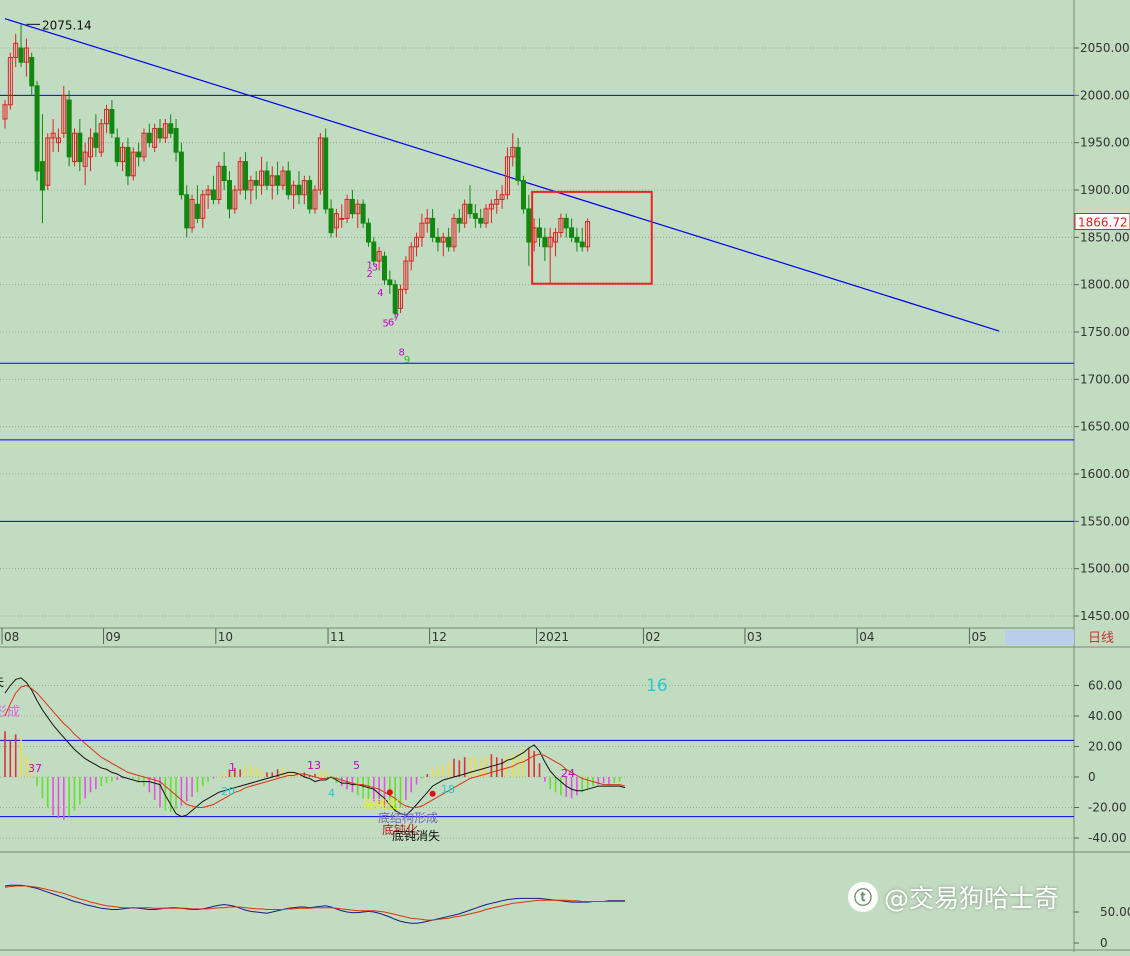  I want to click on x-tick-label: 05, so click(978, 637).